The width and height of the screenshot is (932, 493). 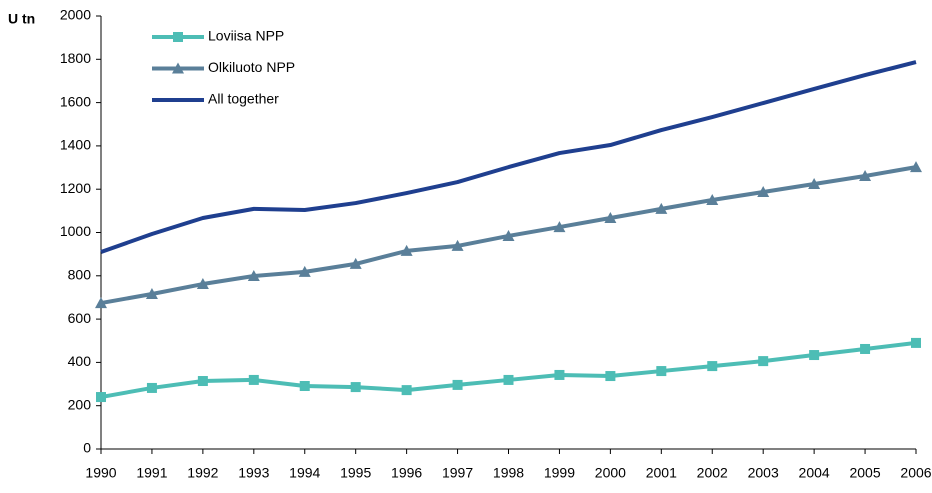 I want to click on legend-label: All together, so click(x=243, y=99).